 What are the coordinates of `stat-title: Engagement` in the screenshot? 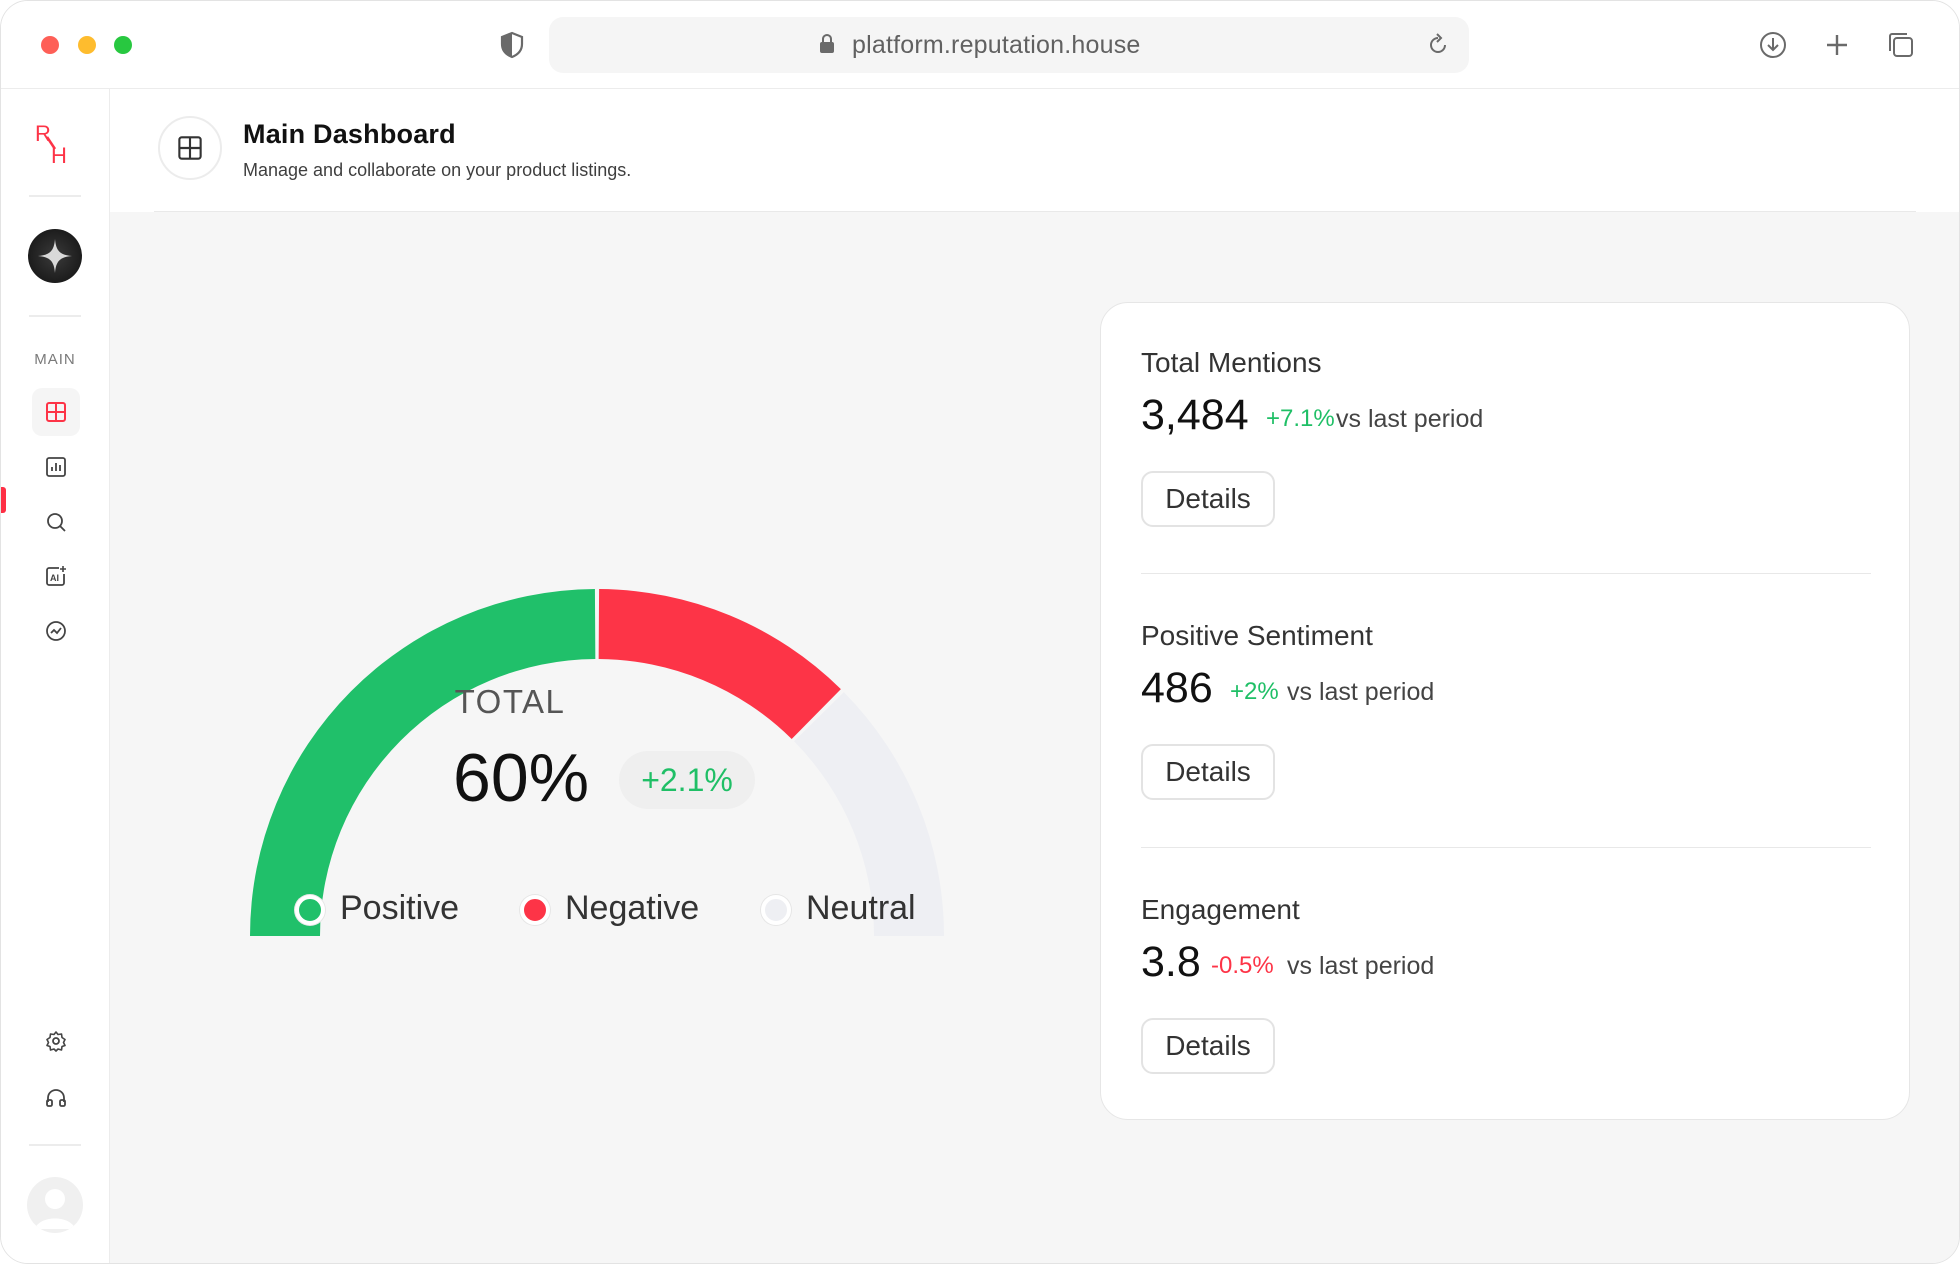 It's located at (1220, 909).